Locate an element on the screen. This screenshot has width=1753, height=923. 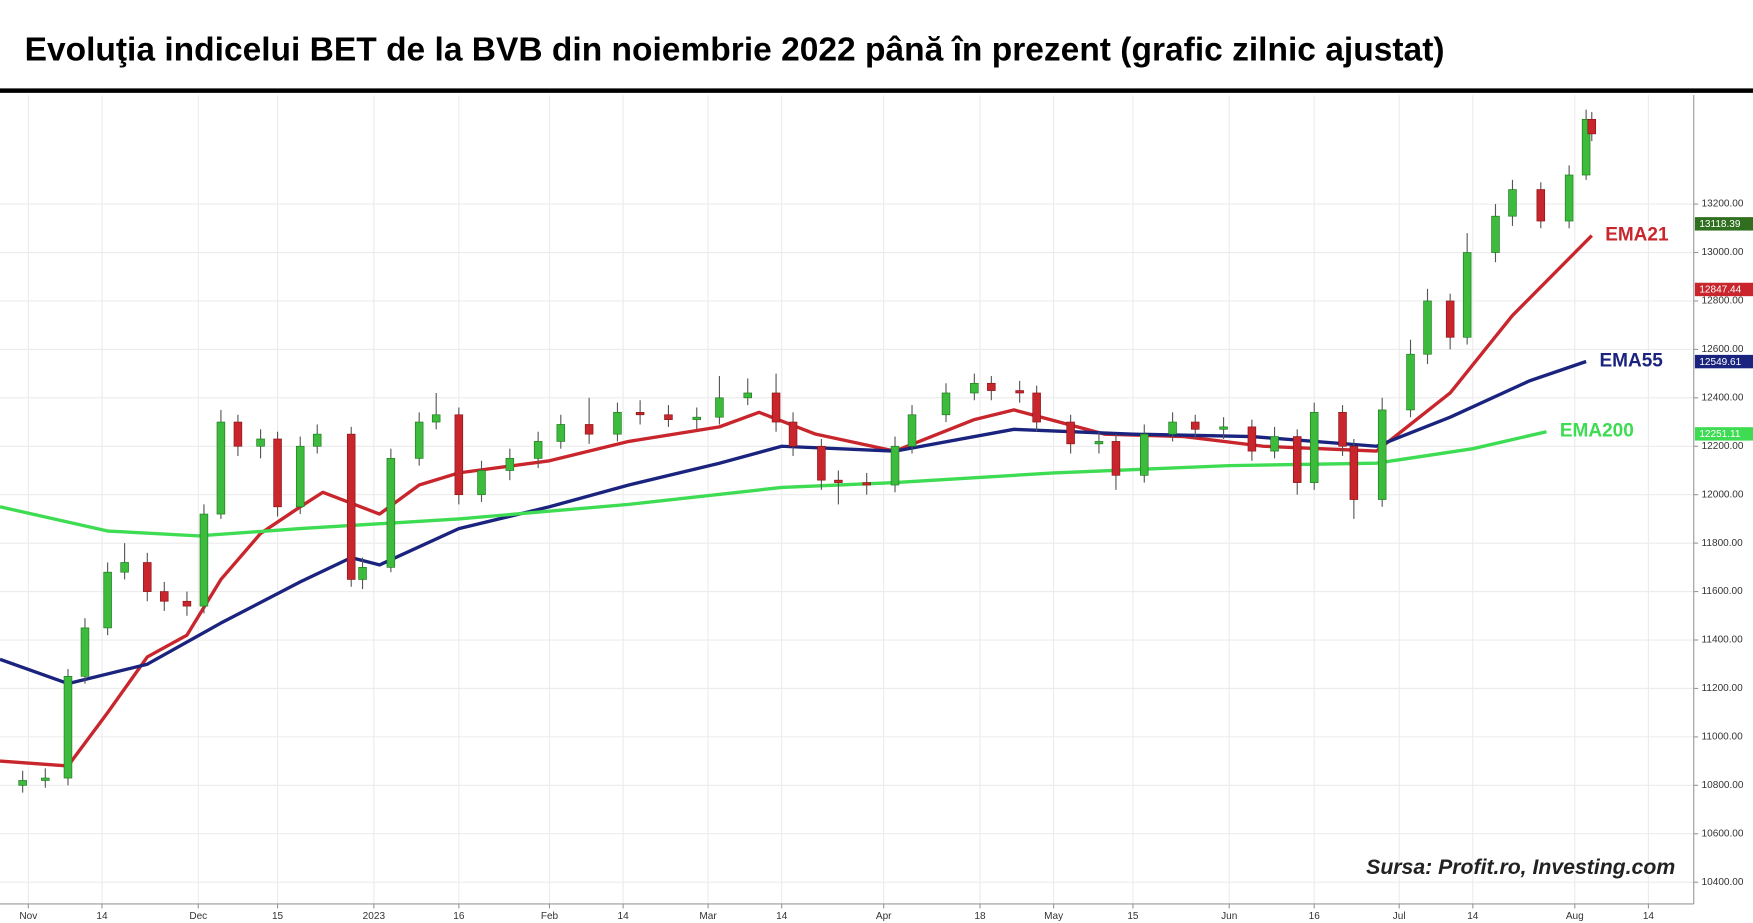
y-tick-label: 10400.00 is located at coordinates (1723, 882).